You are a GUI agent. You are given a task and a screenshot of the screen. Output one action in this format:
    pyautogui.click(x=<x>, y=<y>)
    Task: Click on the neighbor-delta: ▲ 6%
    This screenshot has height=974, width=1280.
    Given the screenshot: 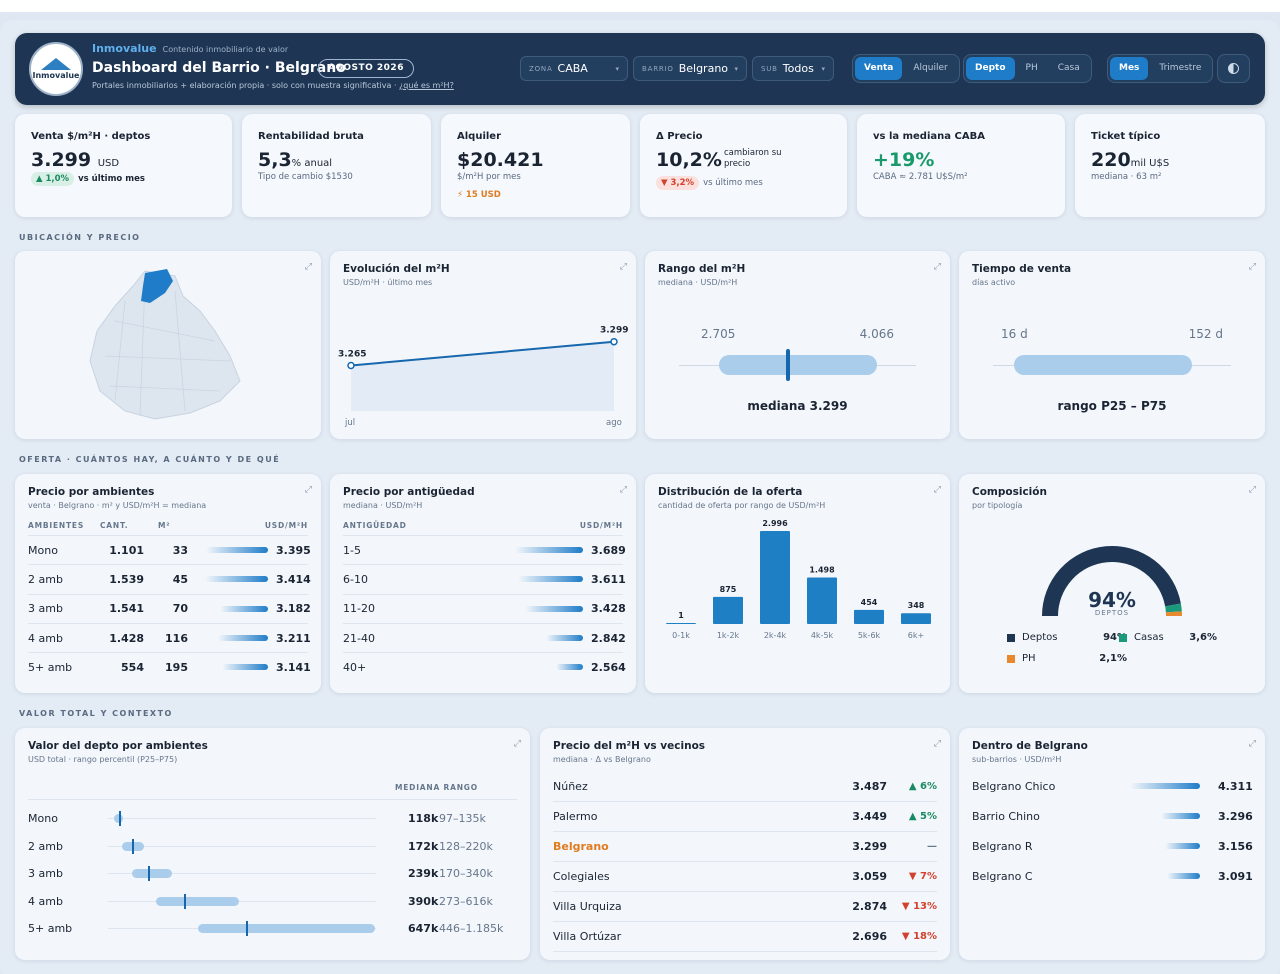 What is the action you would take?
    pyautogui.click(x=922, y=786)
    